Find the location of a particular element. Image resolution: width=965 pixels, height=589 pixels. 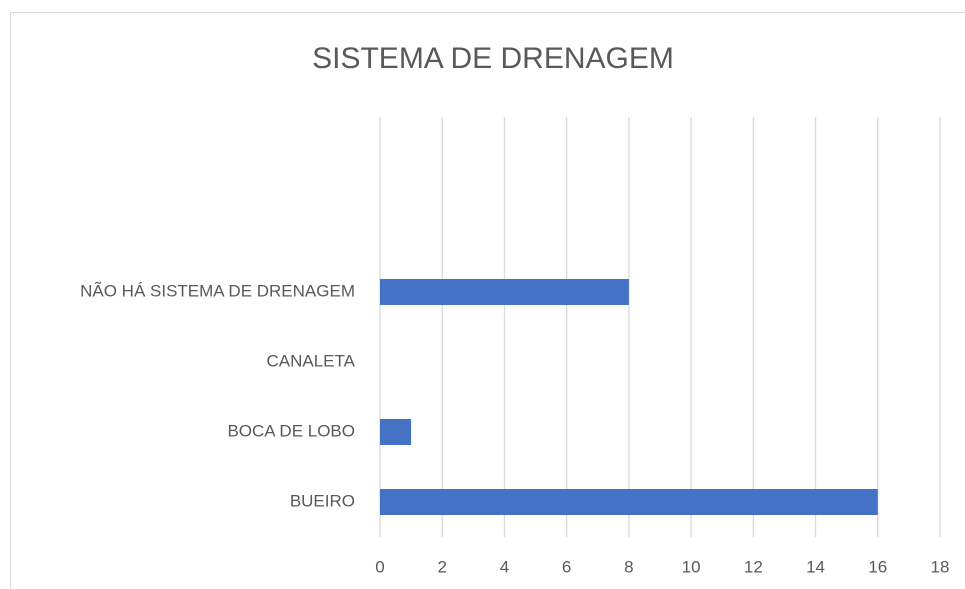

y-tick-label: NÃO HÁ SISTEMA DE DRENAGEM is located at coordinates (217, 290).